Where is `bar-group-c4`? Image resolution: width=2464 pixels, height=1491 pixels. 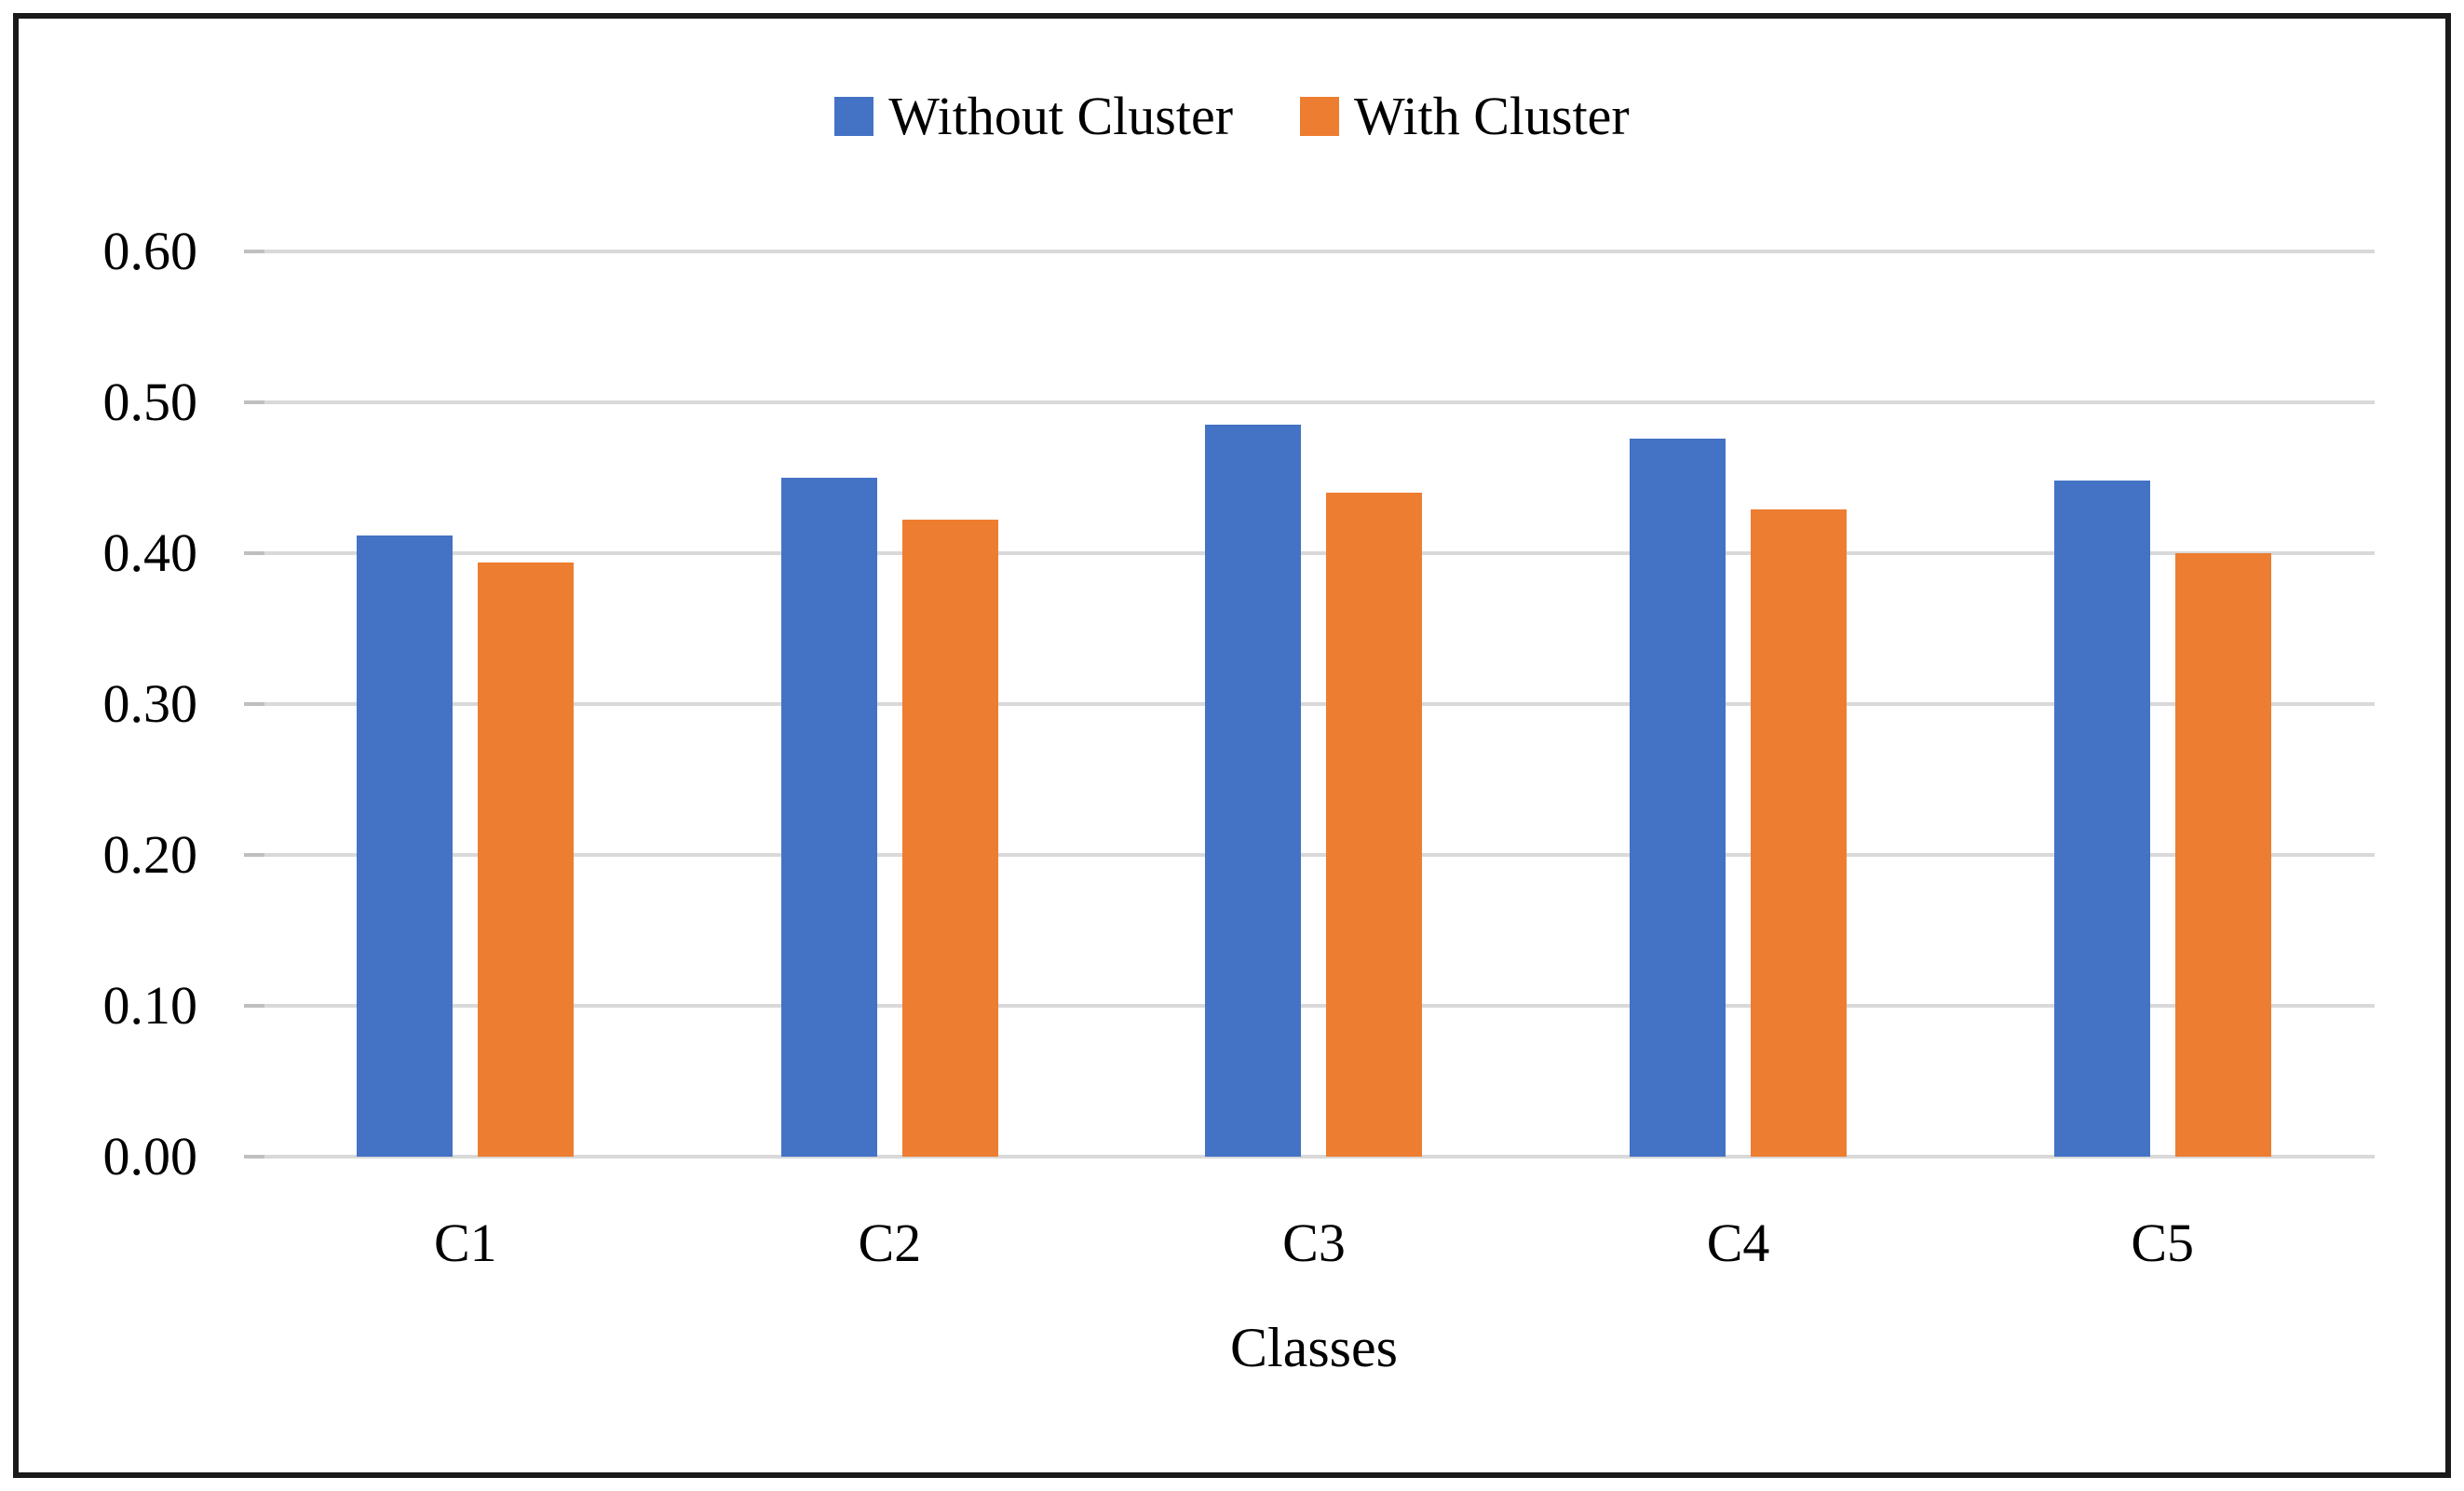
bar-group-c4 is located at coordinates (1738, 704).